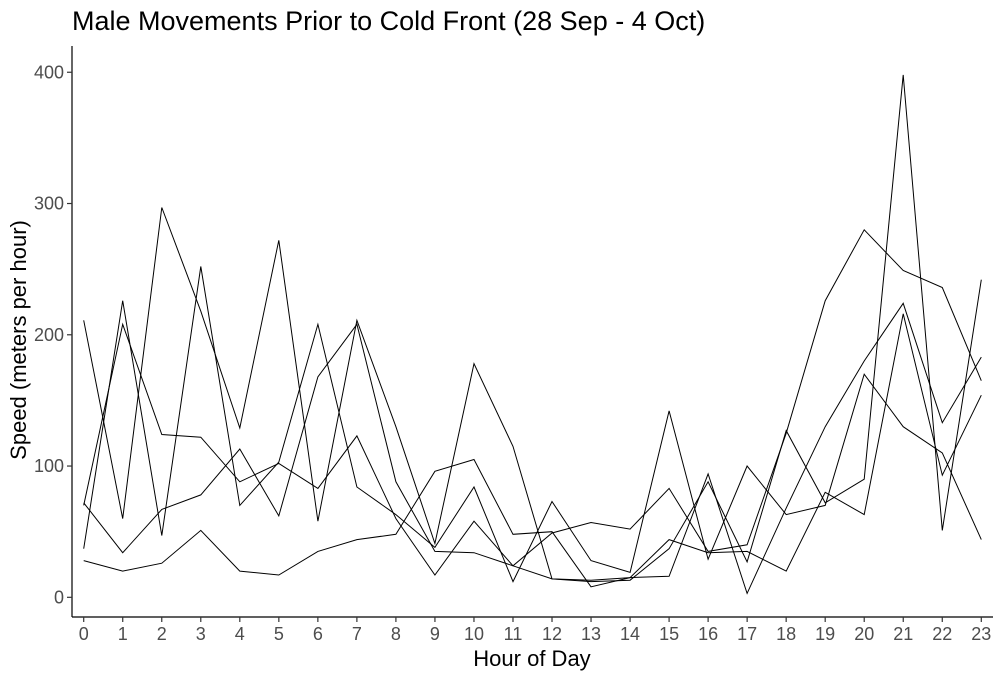 The height and width of the screenshot is (678, 1000). I want to click on x-tick-label: 3, so click(201, 634).